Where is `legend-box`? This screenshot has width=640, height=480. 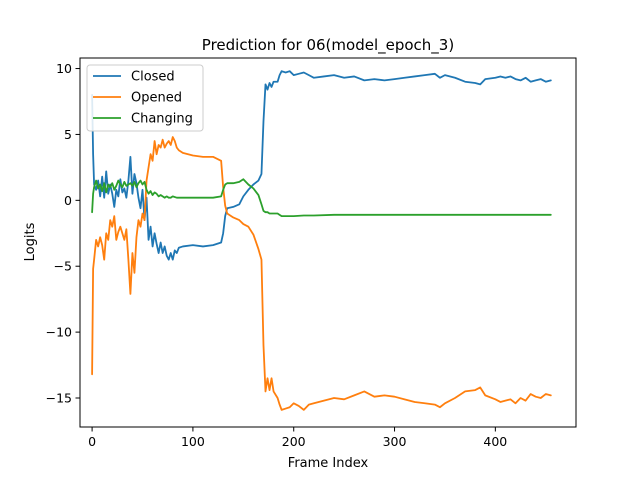 legend-box is located at coordinates (145, 98).